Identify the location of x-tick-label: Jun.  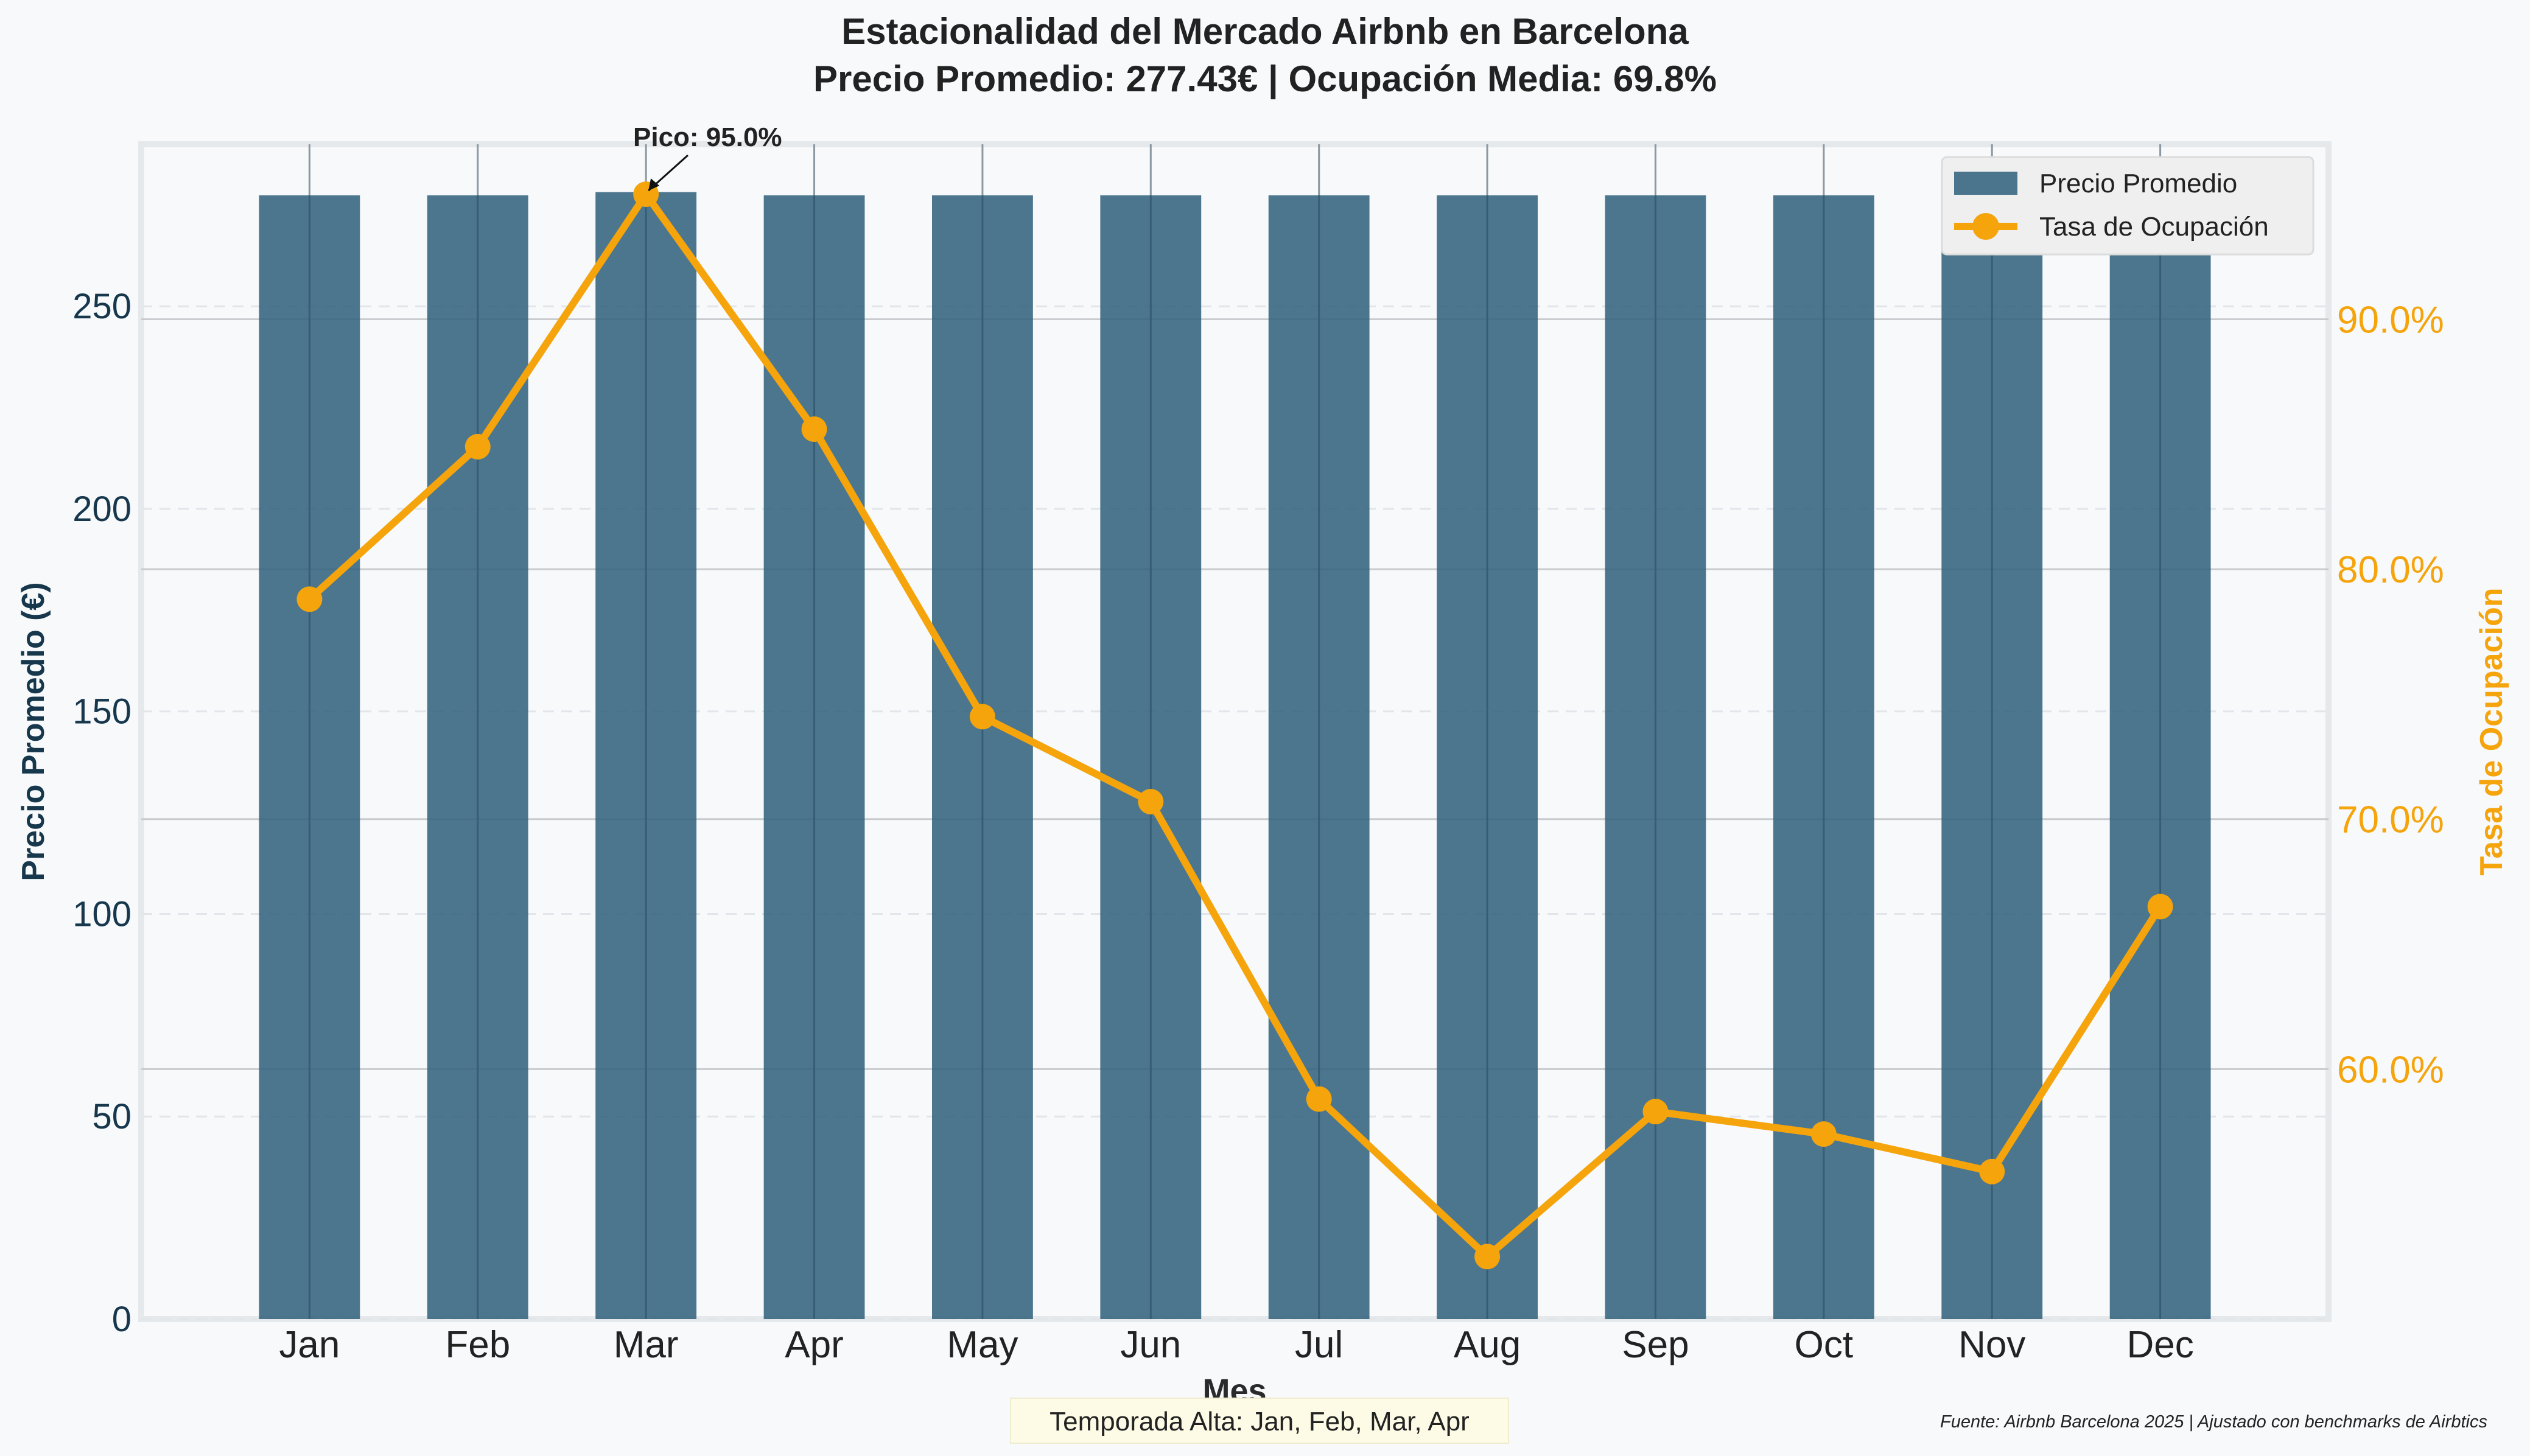
(1150, 1345).